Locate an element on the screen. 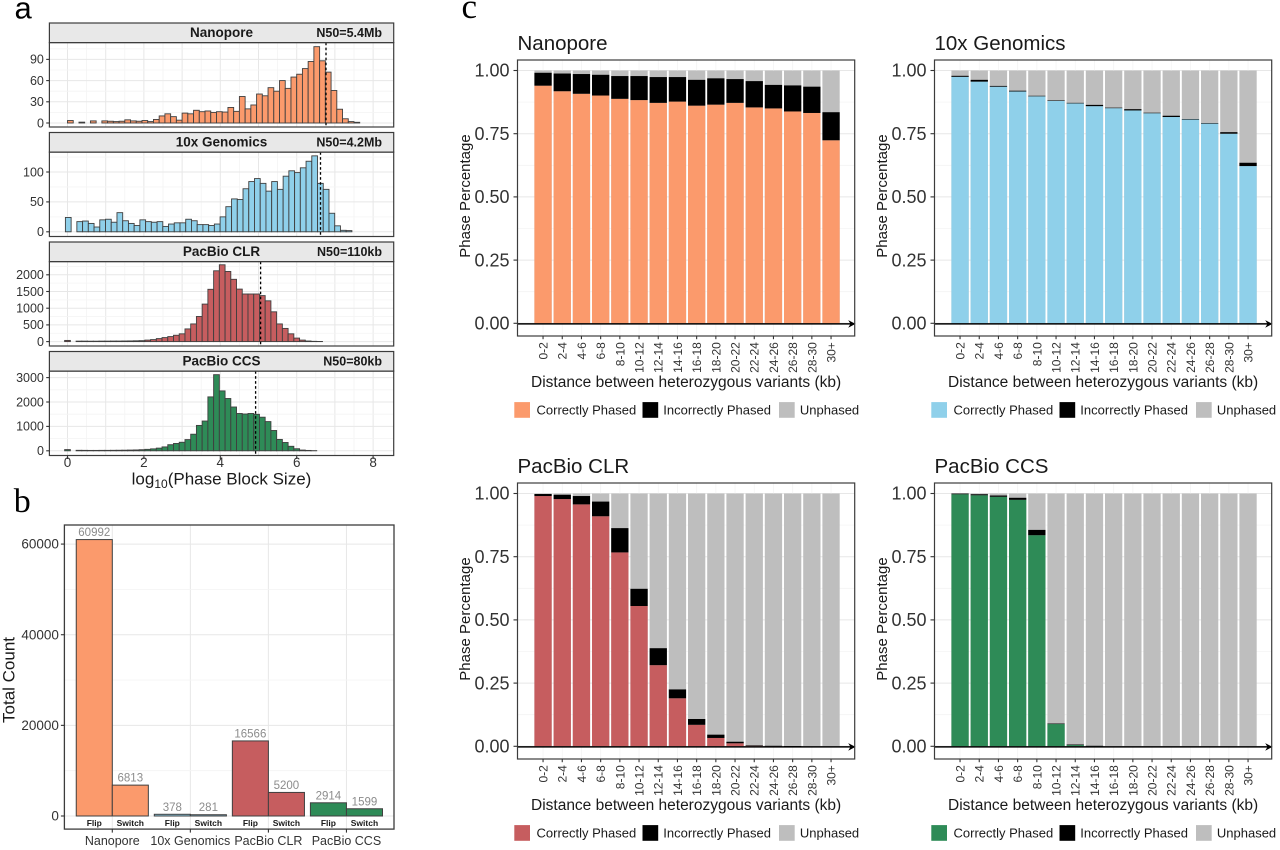 The width and height of the screenshot is (1280, 850). svg-text: Incorrectly Phased is located at coordinates (717, 410).